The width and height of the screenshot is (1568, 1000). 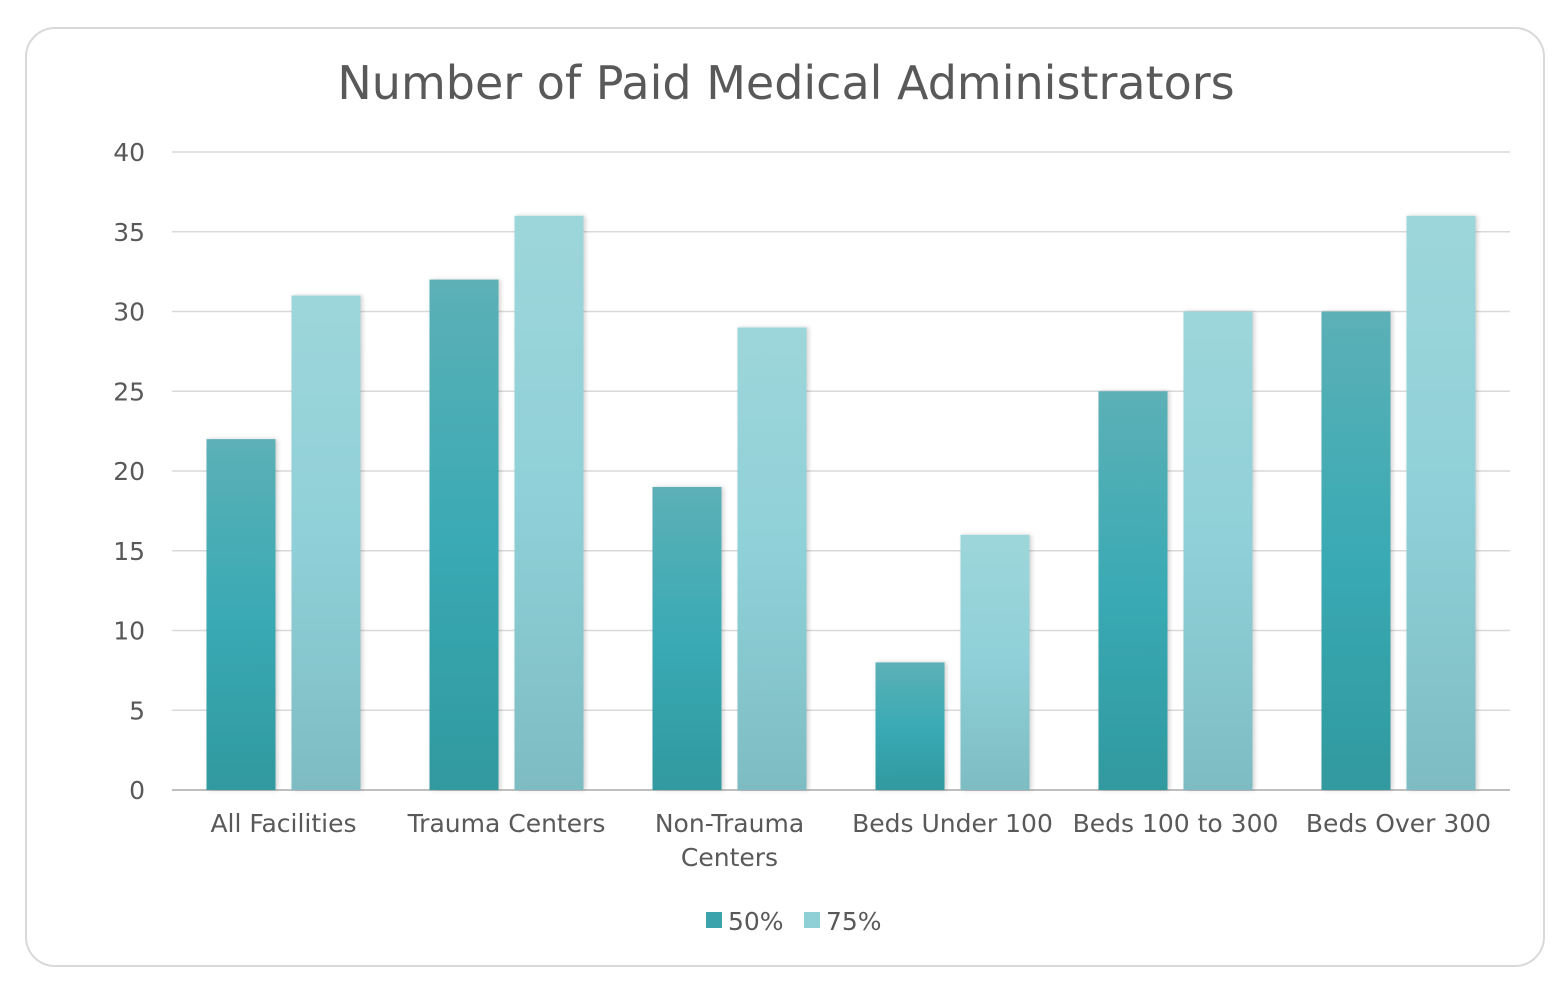 What do you see at coordinates (129, 152) in the screenshot?
I see `y-tick-label: 40` at bounding box center [129, 152].